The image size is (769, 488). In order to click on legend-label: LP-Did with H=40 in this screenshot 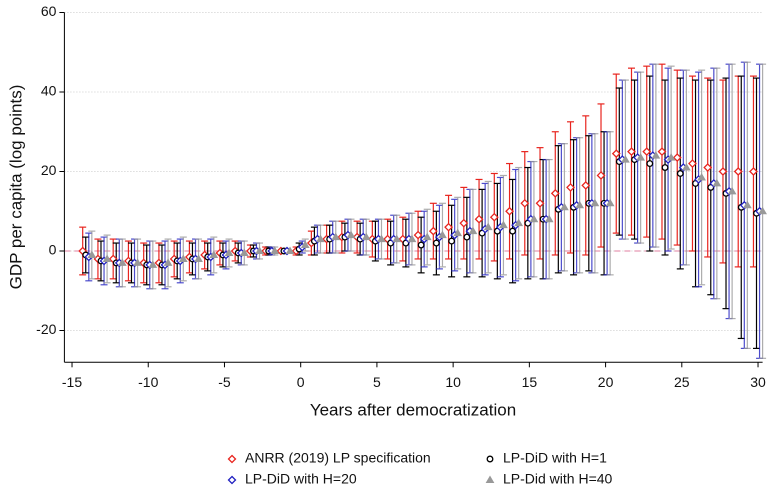, I will do `click(558, 479)`.